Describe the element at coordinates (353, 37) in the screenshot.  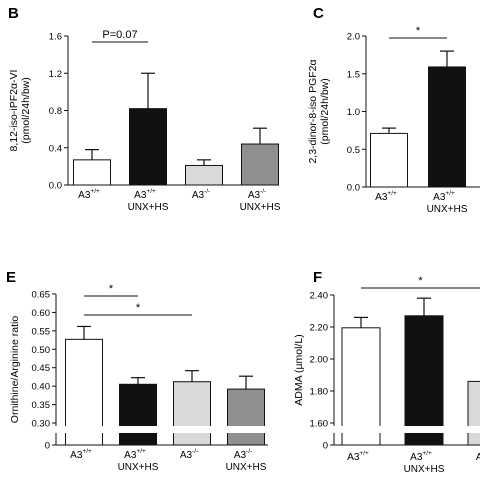
I see `y-tick-label: 2.0` at that location.